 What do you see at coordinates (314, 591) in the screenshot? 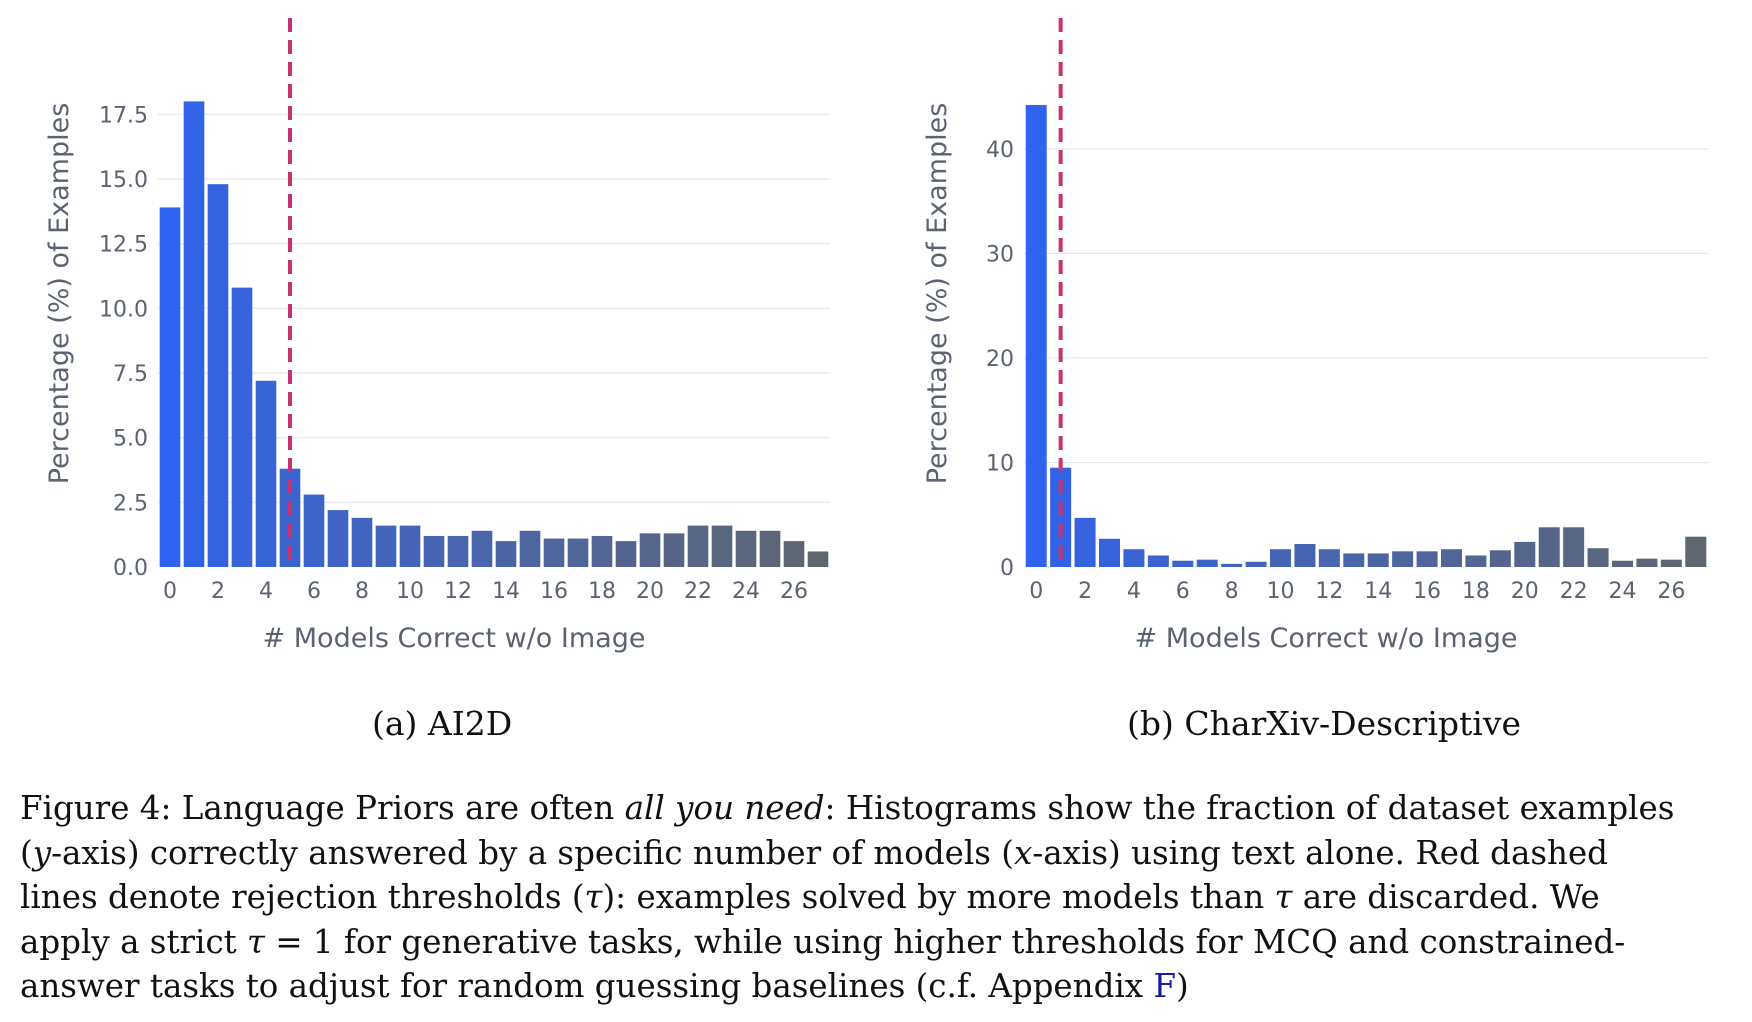
I see `x-tick-label: 6` at bounding box center [314, 591].